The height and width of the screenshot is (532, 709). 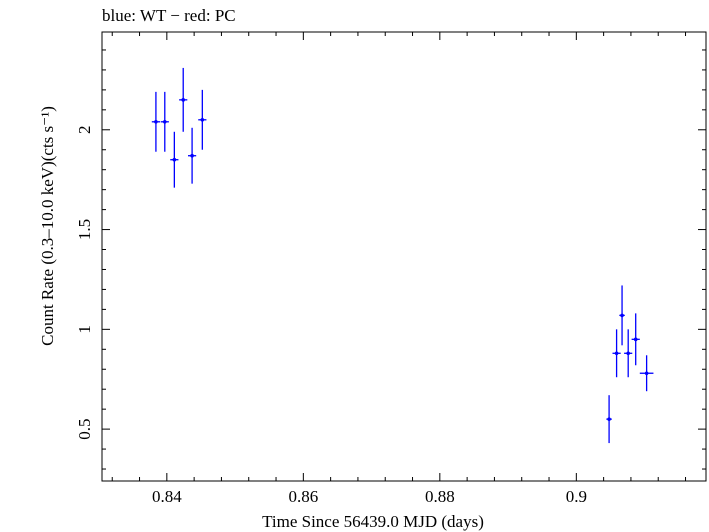 What do you see at coordinates (576, 496) in the screenshot?
I see `x-tick-label: 0.9` at bounding box center [576, 496].